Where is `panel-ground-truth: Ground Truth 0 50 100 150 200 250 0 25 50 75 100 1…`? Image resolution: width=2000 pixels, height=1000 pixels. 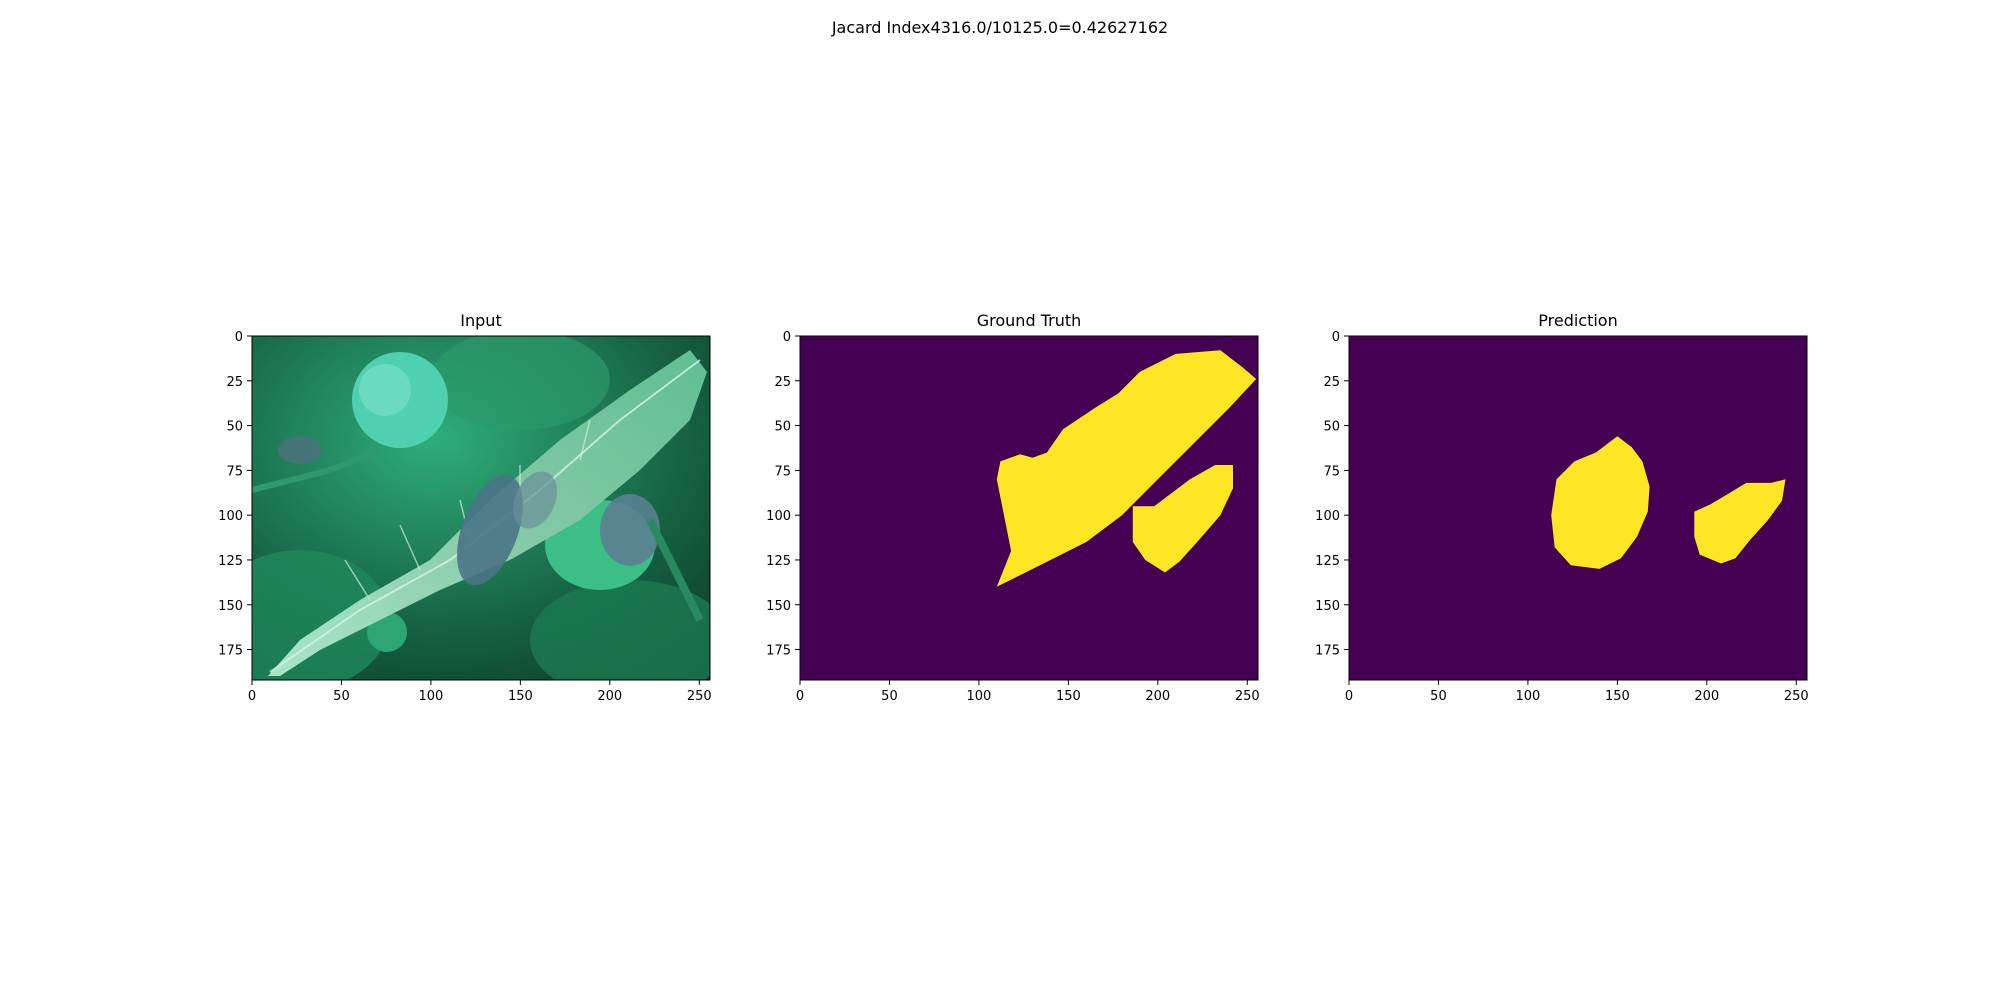 panel-ground-truth: Ground Truth 0 50 100 150 200 250 0 25 50 75 100 1… is located at coordinates (1013, 507).